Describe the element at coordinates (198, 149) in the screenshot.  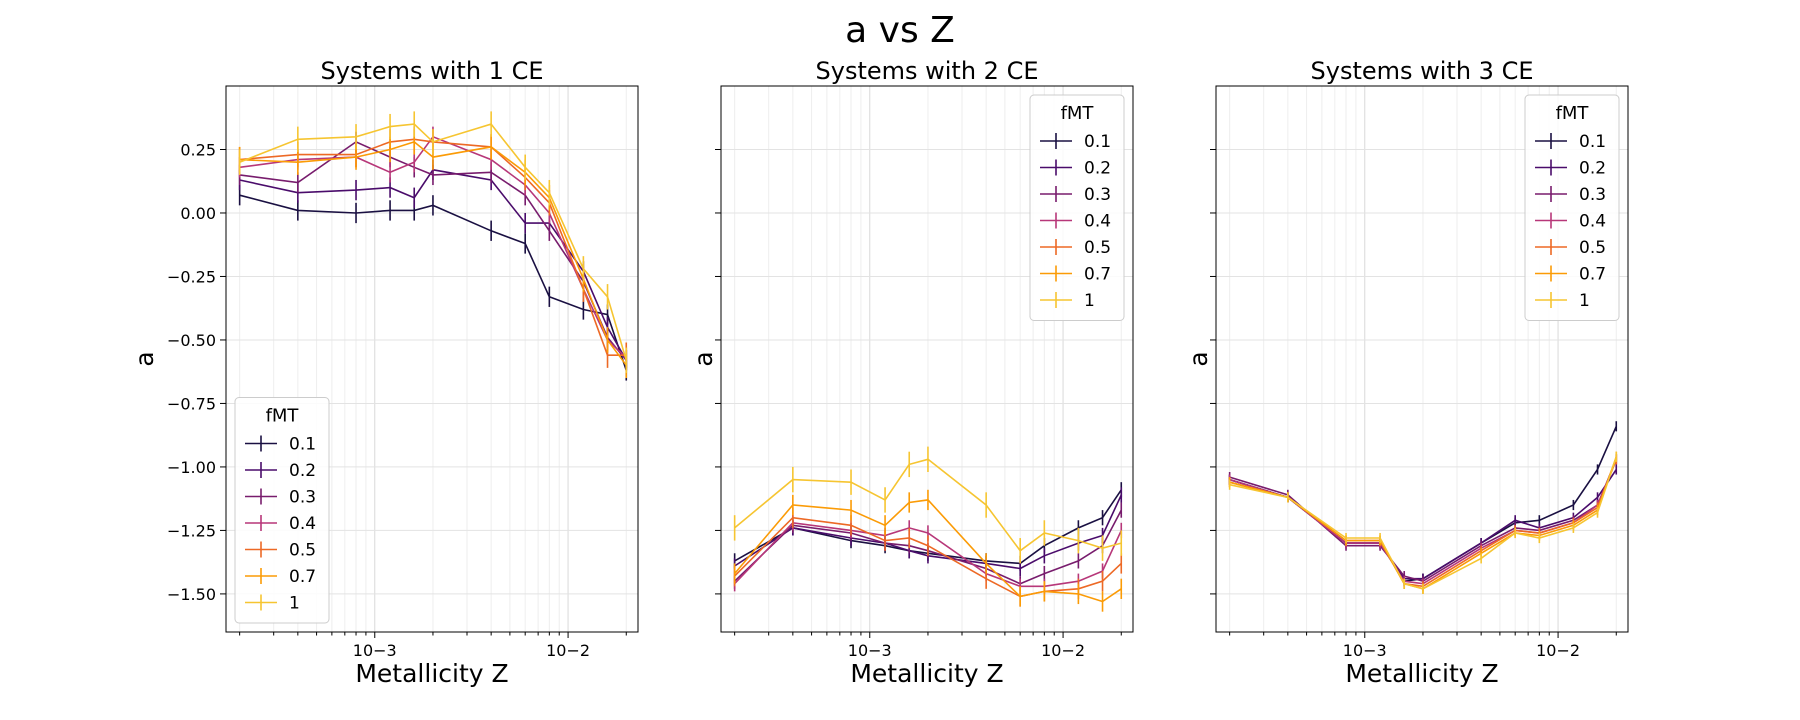
I see `y-tick-label: 0.25` at that location.